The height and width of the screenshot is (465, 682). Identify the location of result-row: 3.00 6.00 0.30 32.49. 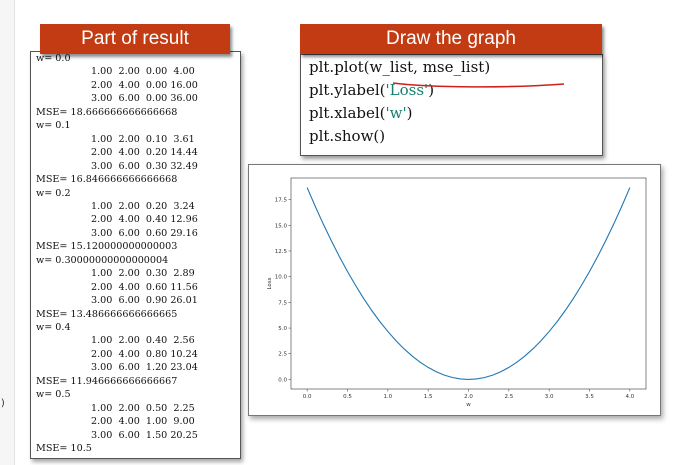
(144, 166).